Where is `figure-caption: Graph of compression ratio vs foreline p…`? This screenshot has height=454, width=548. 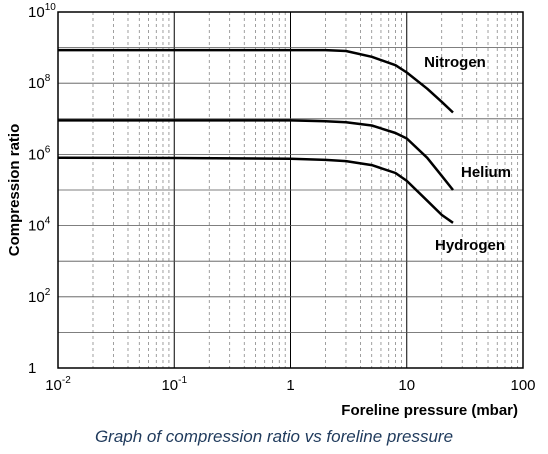 figure-caption: Graph of compression ratio vs foreline p… is located at coordinates (274, 436).